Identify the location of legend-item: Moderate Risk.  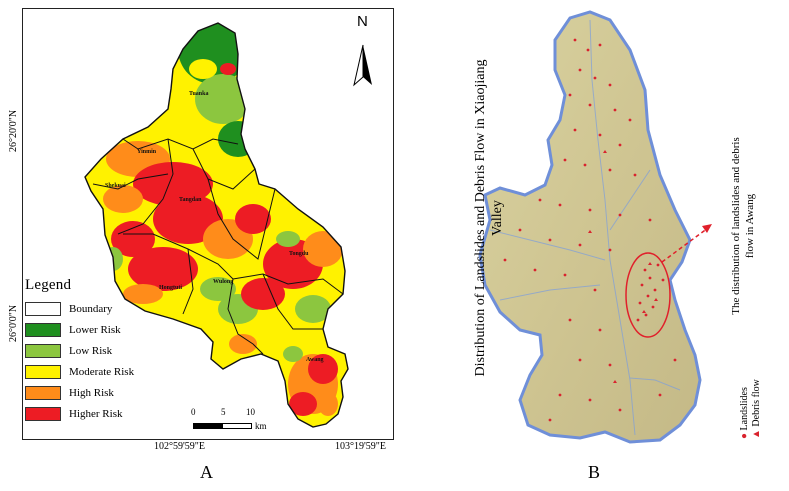
(100, 371).